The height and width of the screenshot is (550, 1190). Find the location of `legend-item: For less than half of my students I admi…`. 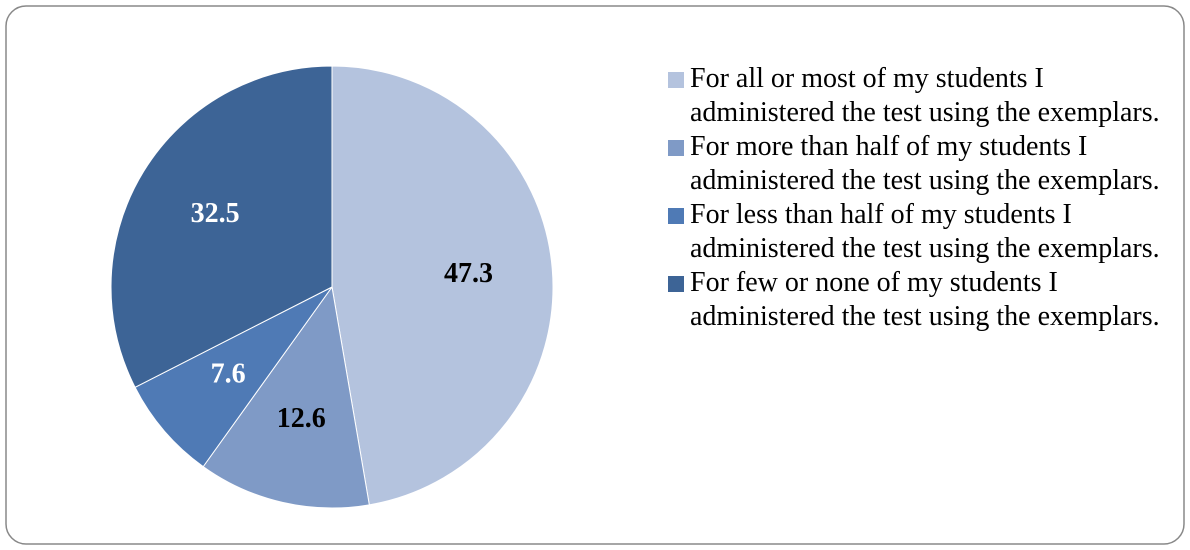

legend-item: For less than half of my students I admi… is located at coordinates (920, 232).